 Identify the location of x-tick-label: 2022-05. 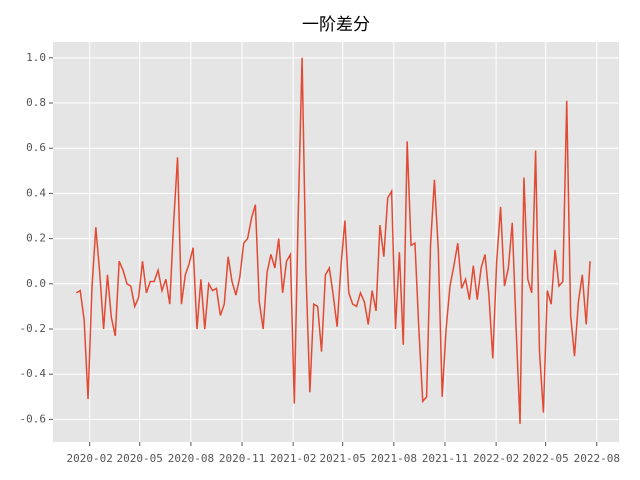
(545, 458).